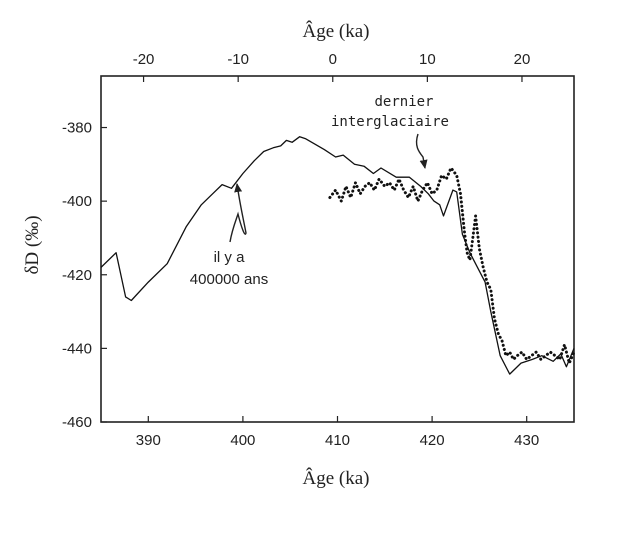  Describe the element at coordinates (77, 275) in the screenshot. I see `y-tick-label: -420` at that location.